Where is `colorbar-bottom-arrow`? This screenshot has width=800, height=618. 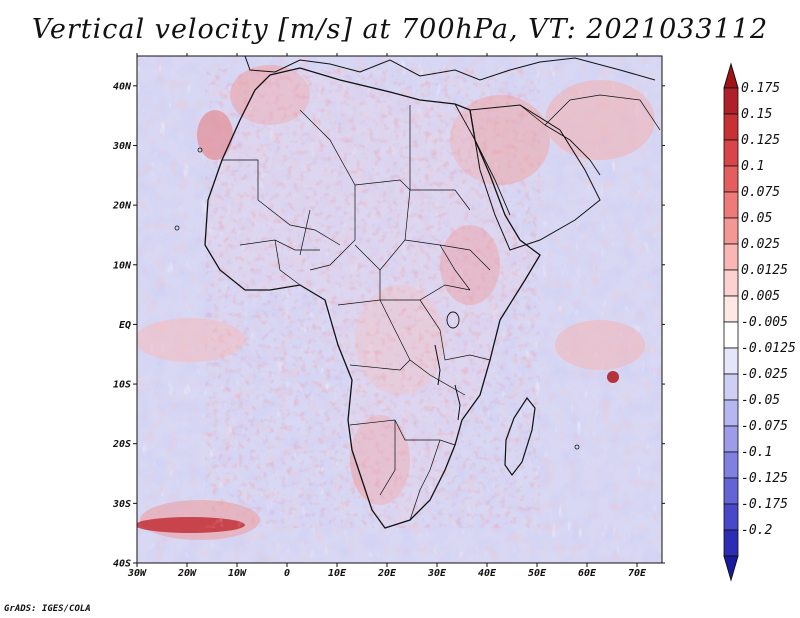
colorbar-bottom-arrow is located at coordinates (731, 568).